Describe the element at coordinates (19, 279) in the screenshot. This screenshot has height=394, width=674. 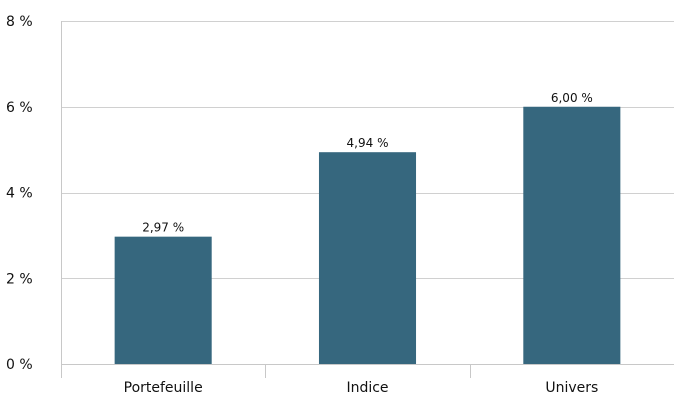
I see `y-tick-label: 2 %` at that location.